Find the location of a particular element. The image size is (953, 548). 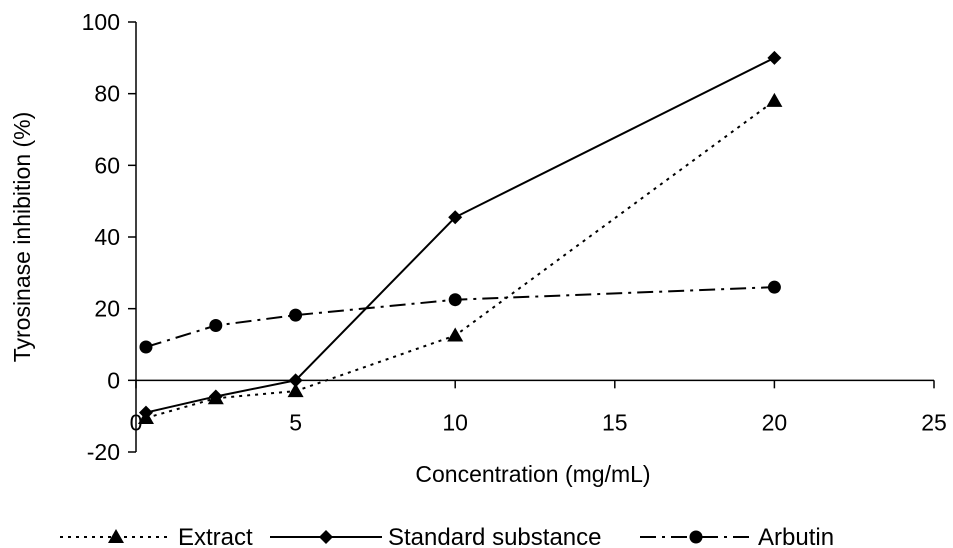

legend-item: Standard substance is located at coordinates (435, 536).